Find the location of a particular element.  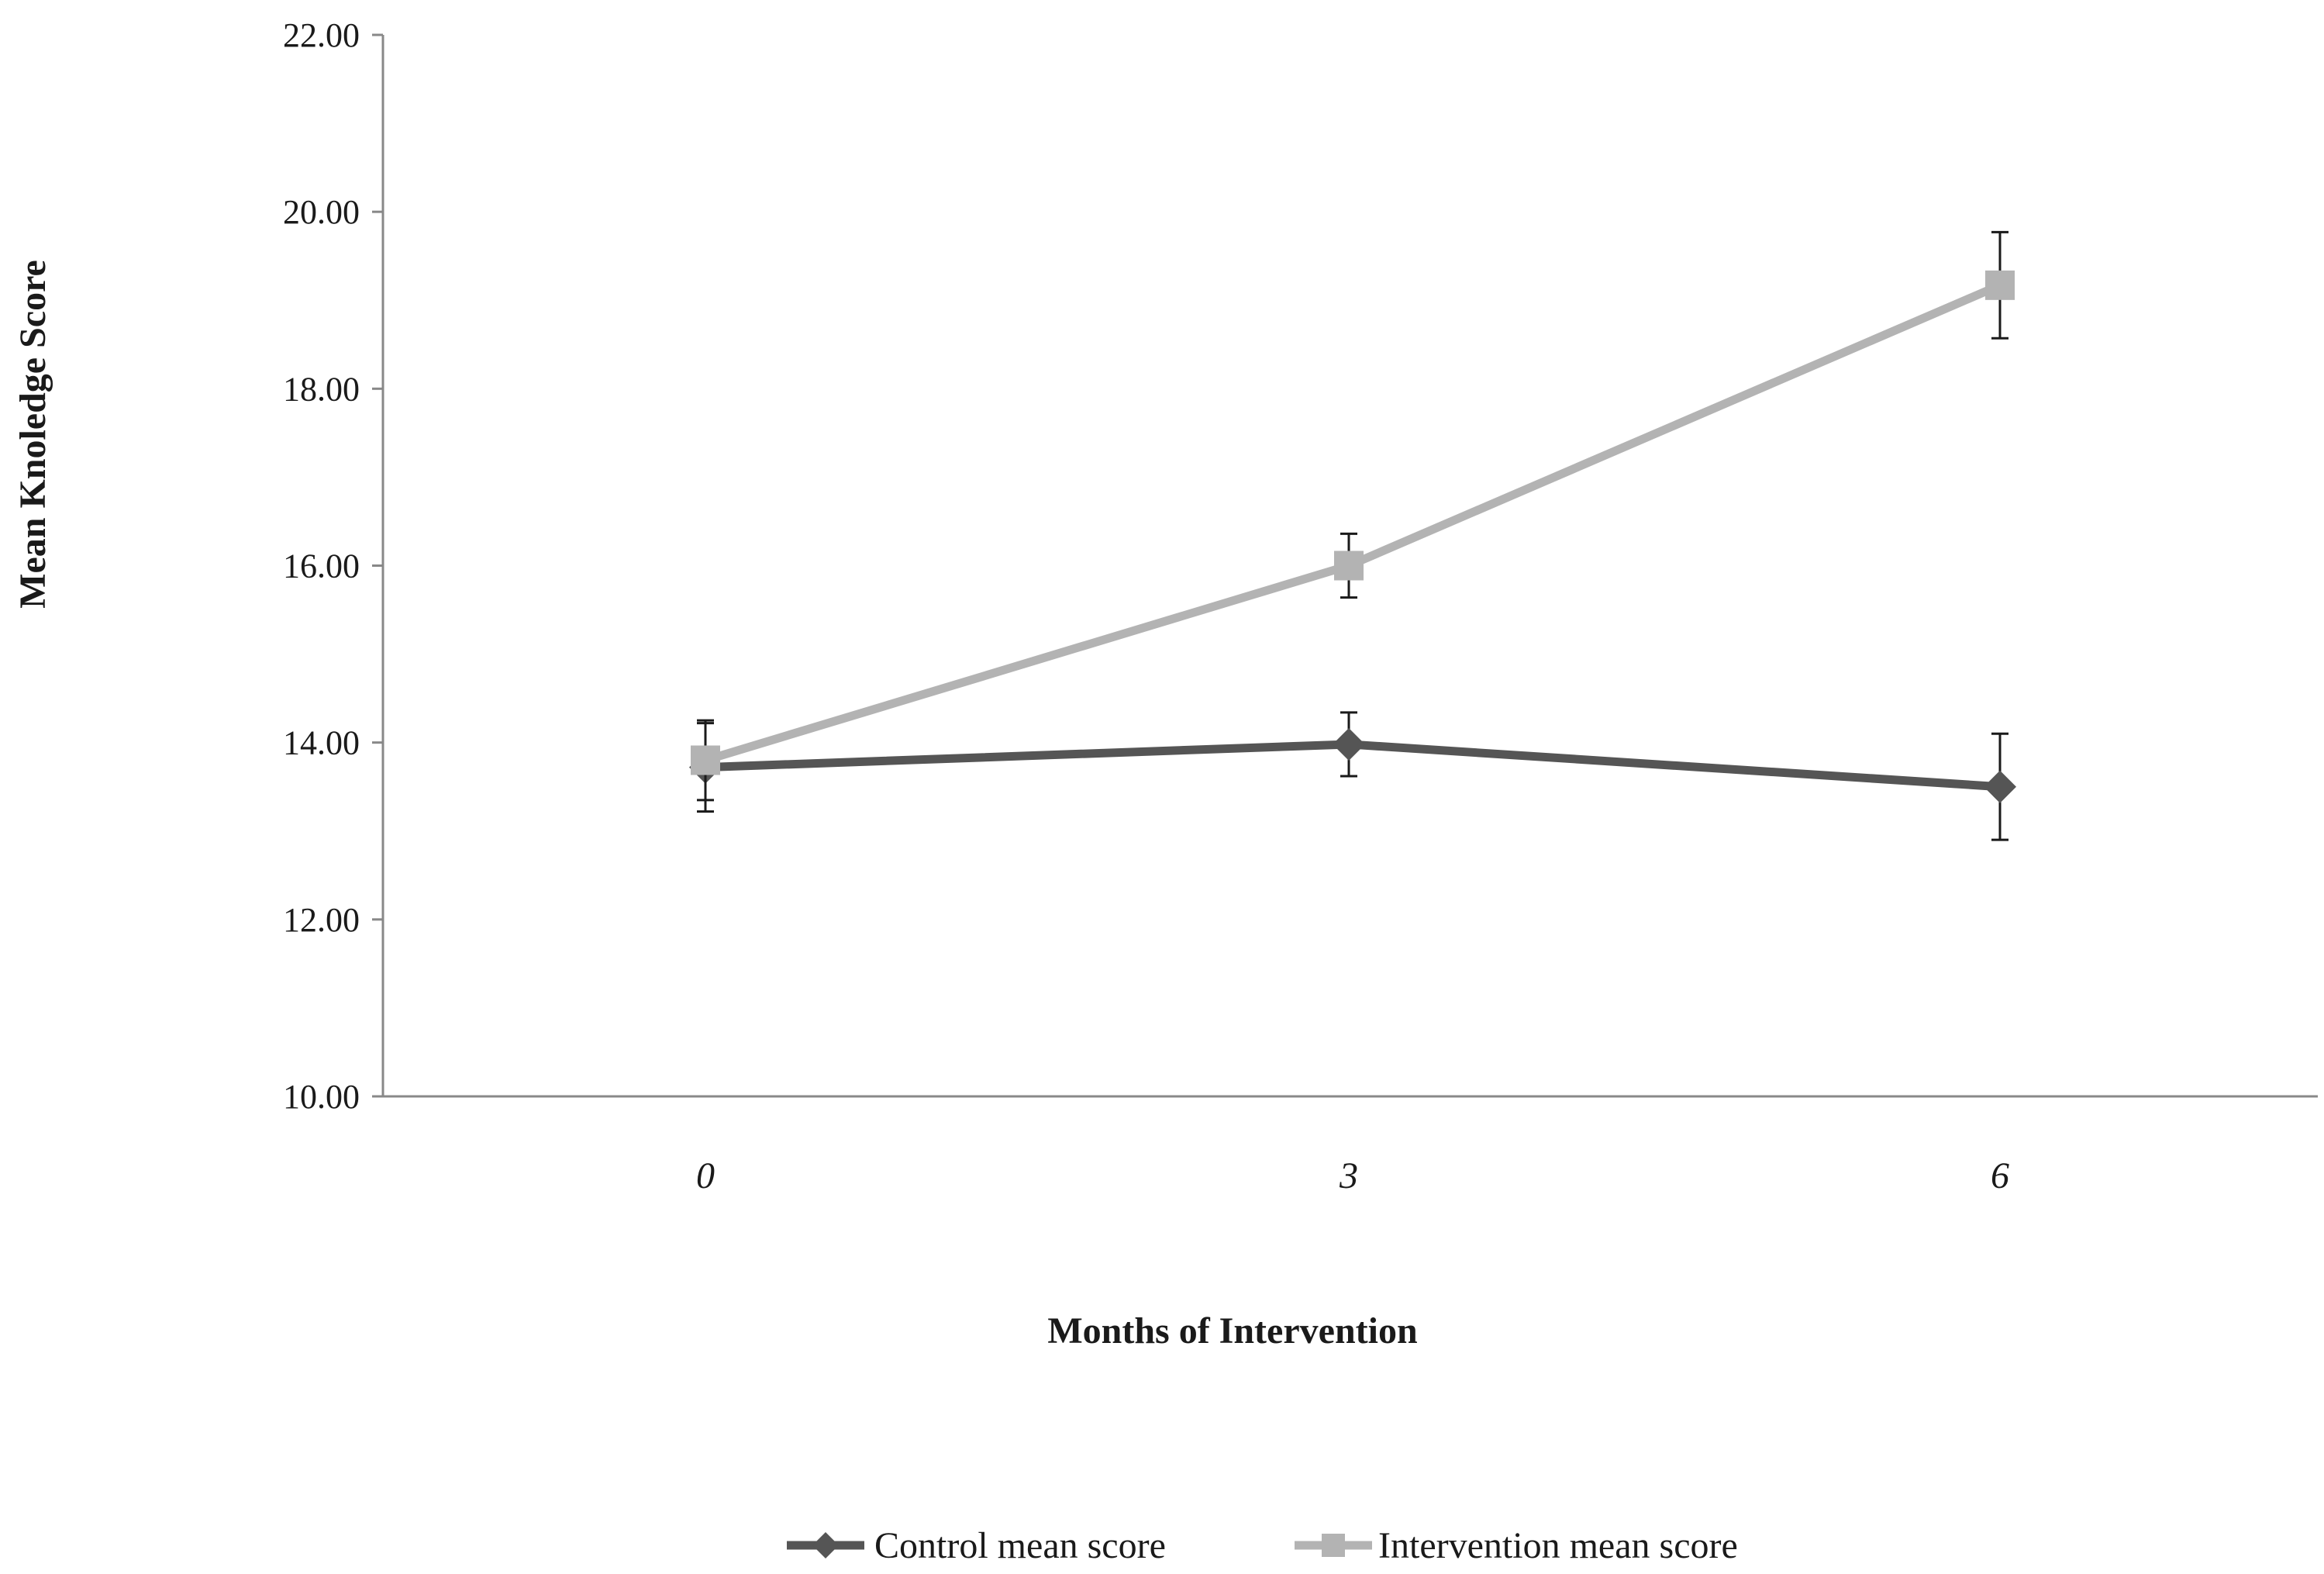

x-tick-label: 6 is located at coordinates (2000, 1175).